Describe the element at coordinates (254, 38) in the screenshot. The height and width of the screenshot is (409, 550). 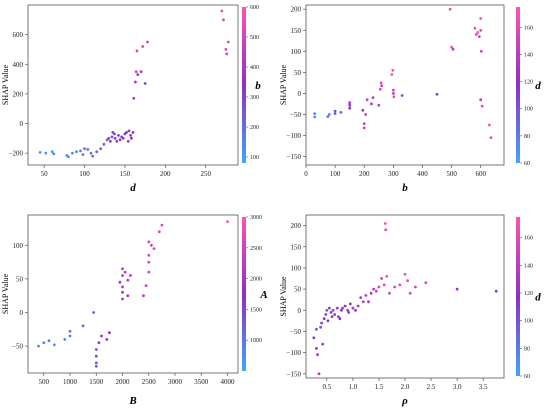
I see `colorbar-tick-label: 500` at that location.